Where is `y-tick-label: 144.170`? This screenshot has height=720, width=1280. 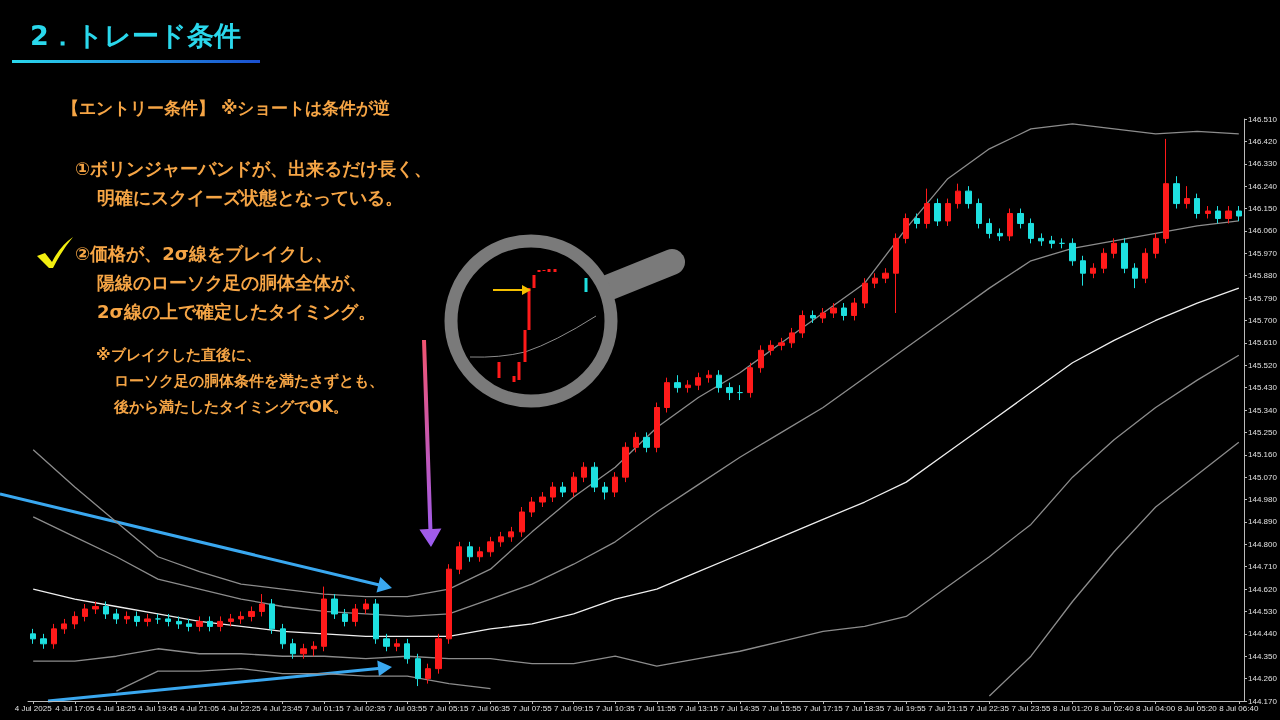
y-tick-label: 144.170 is located at coordinates (1263, 701).